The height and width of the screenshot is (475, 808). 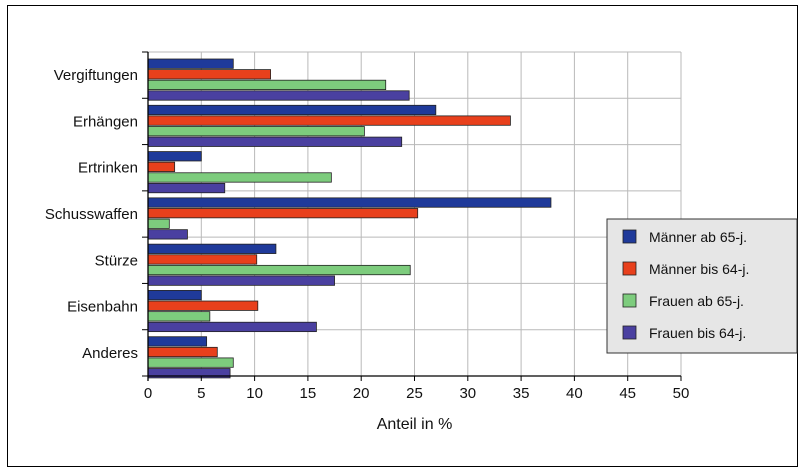 What do you see at coordinates (467, 393) in the screenshot?
I see `x-tick-label: 30` at bounding box center [467, 393].